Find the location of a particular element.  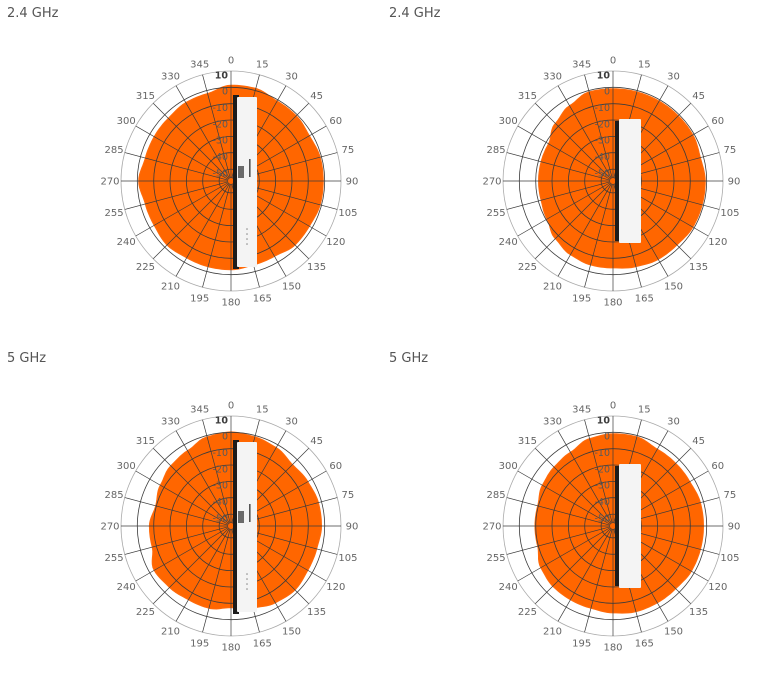

chart-title: 2.4 GHz is located at coordinates (33, 13).